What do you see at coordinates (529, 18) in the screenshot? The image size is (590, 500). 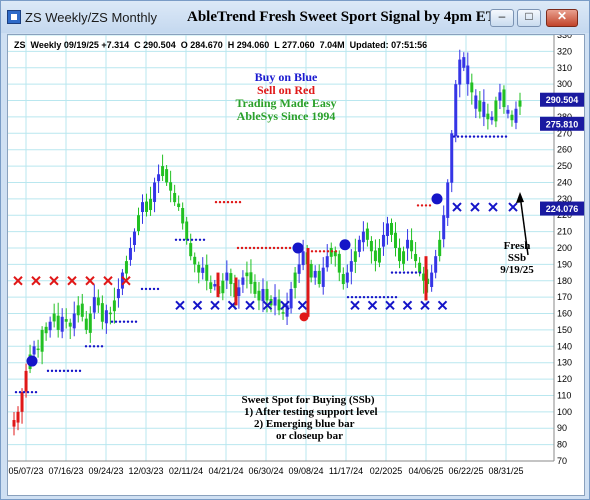 I see `restore-button: □` at bounding box center [529, 18].